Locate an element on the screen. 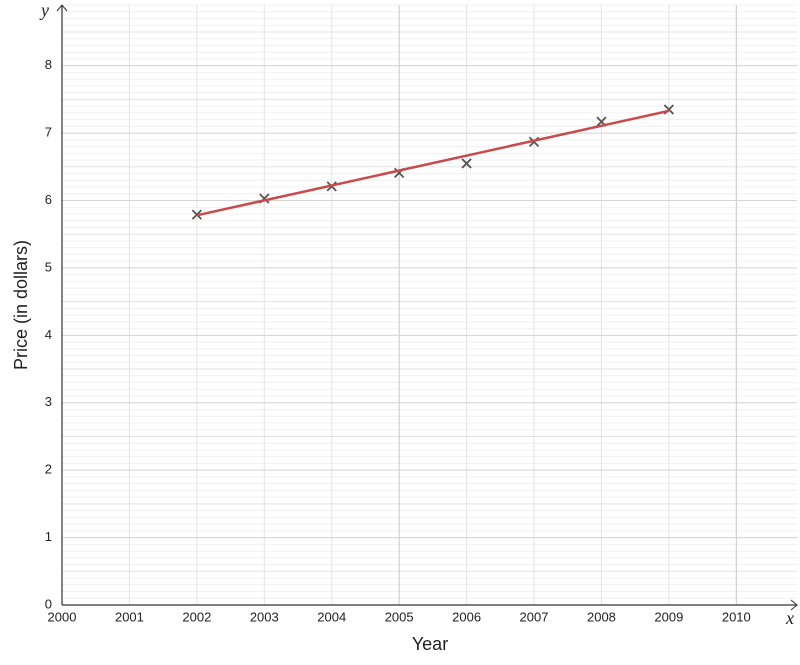 This screenshot has height=665, width=800. data-point is located at coordinates (466, 163).